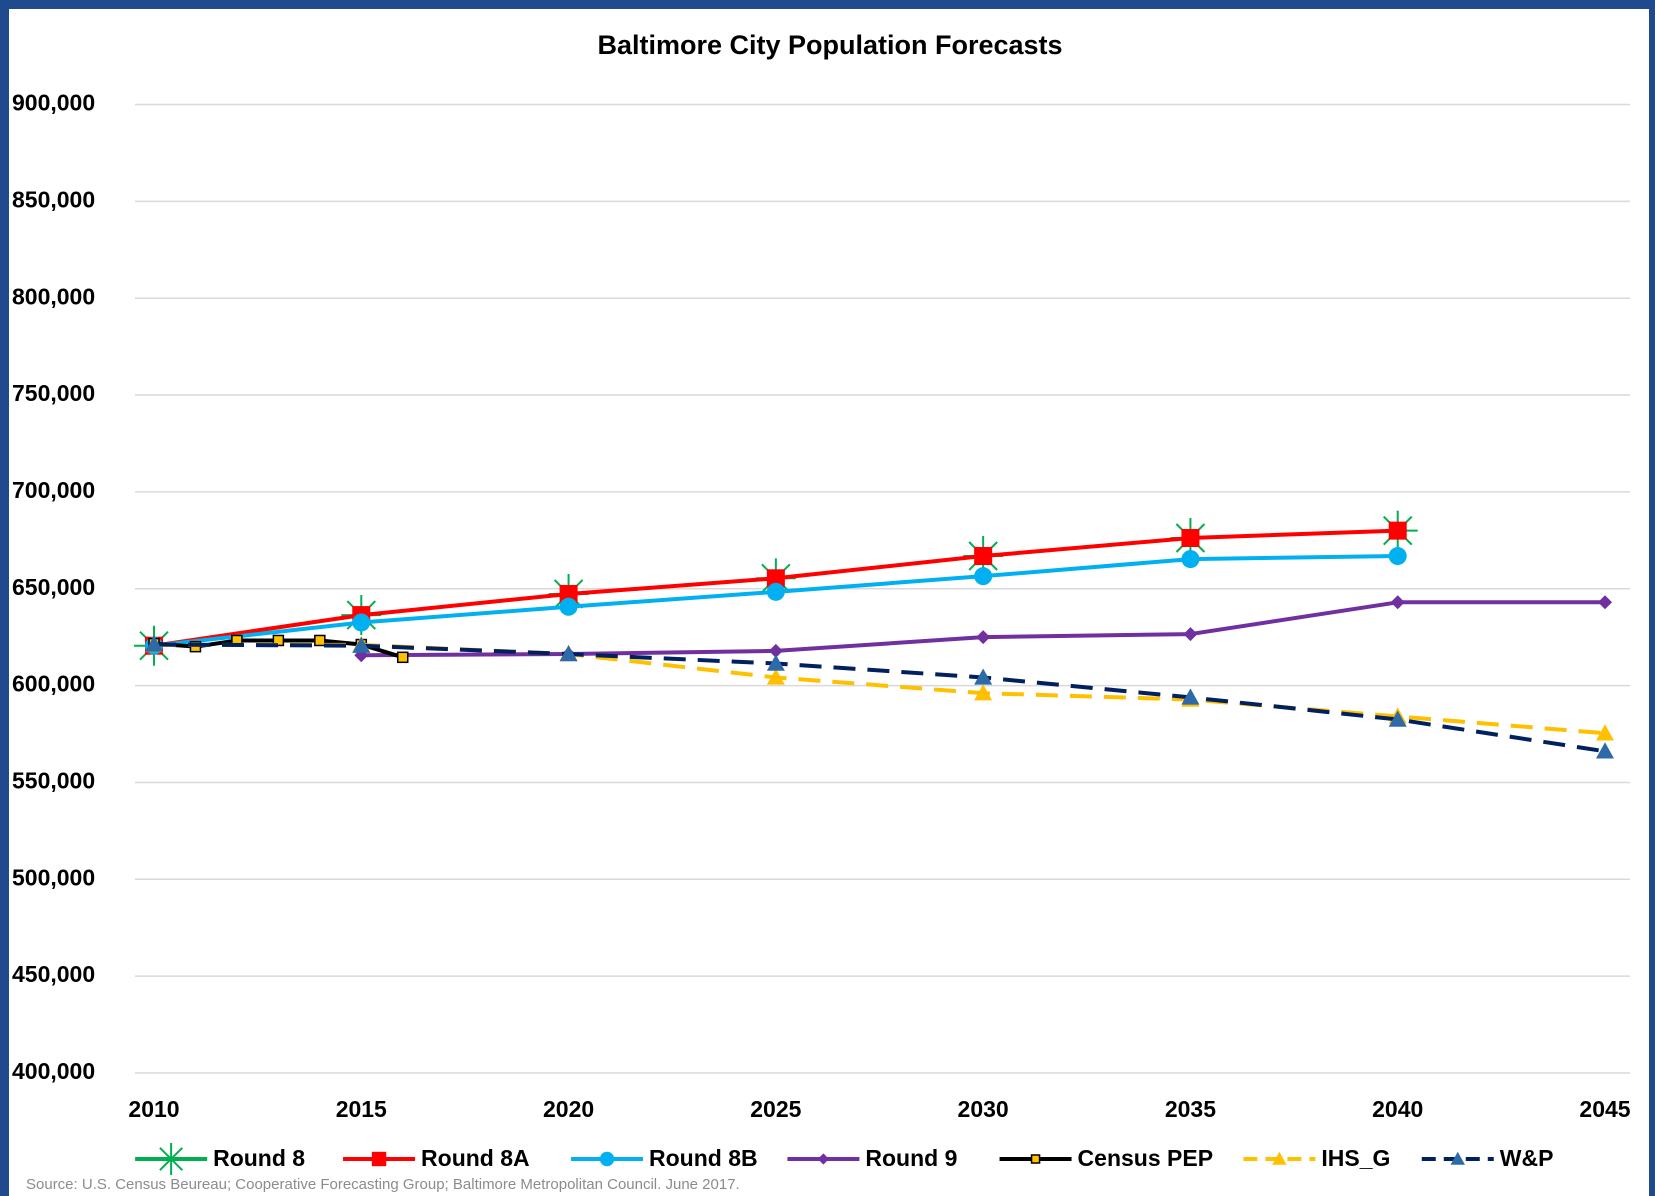 The width and height of the screenshot is (1655, 1196). Describe the element at coordinates (361, 1109) in the screenshot. I see `x-tick-label: 2015` at that location.